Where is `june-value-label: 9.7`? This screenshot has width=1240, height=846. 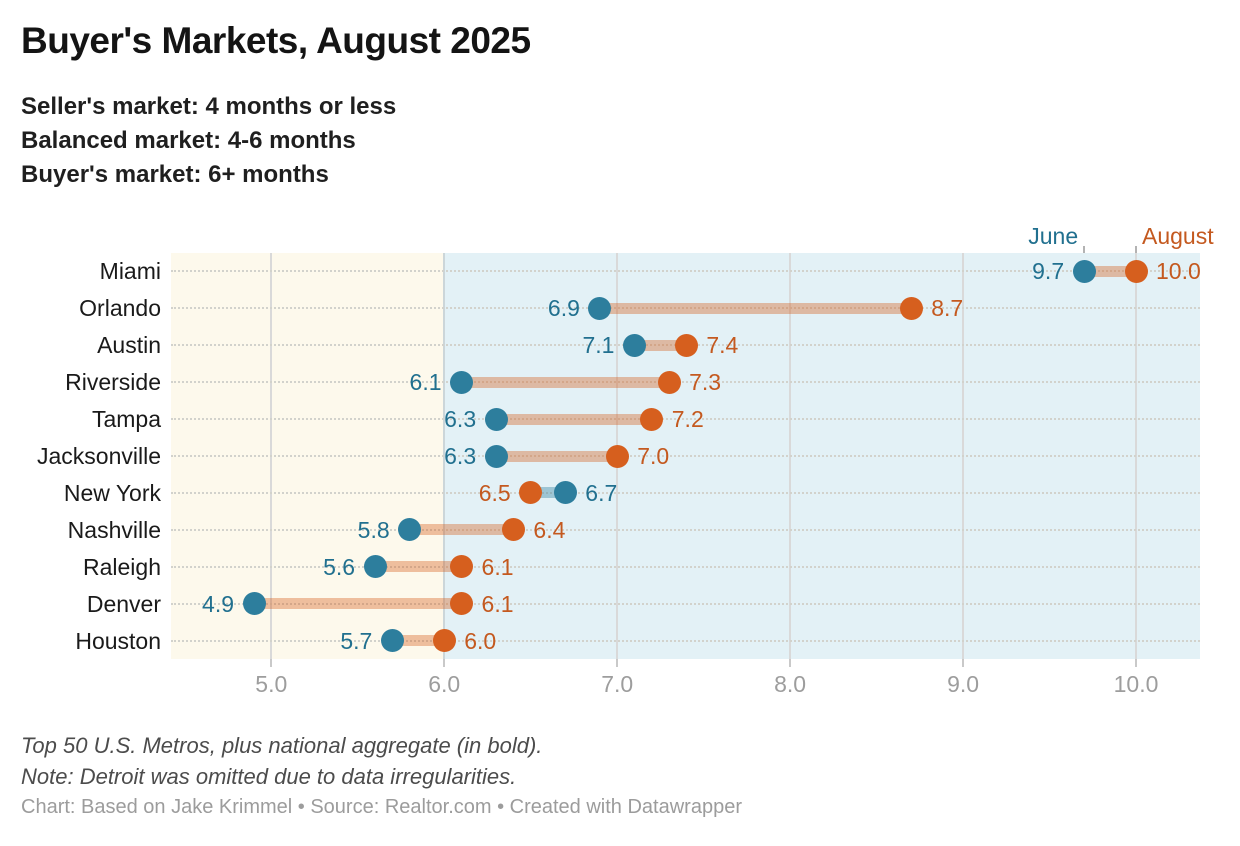 june-value-label: 9.7 is located at coordinates (1048, 271).